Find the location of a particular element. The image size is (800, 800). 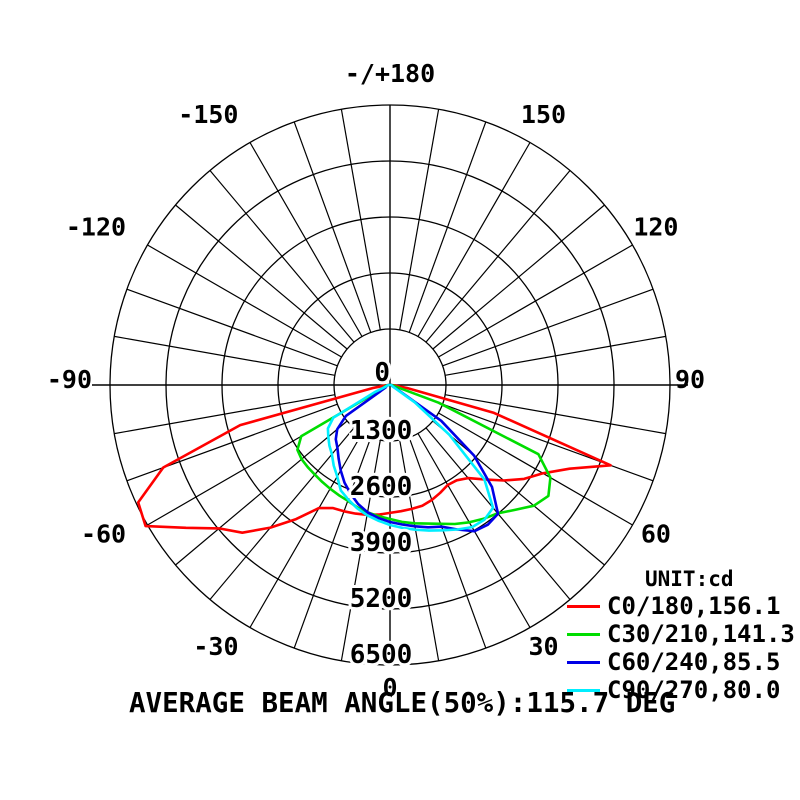

legend-item-c90-270: C90/270,80.0 is located at coordinates (673, 690).